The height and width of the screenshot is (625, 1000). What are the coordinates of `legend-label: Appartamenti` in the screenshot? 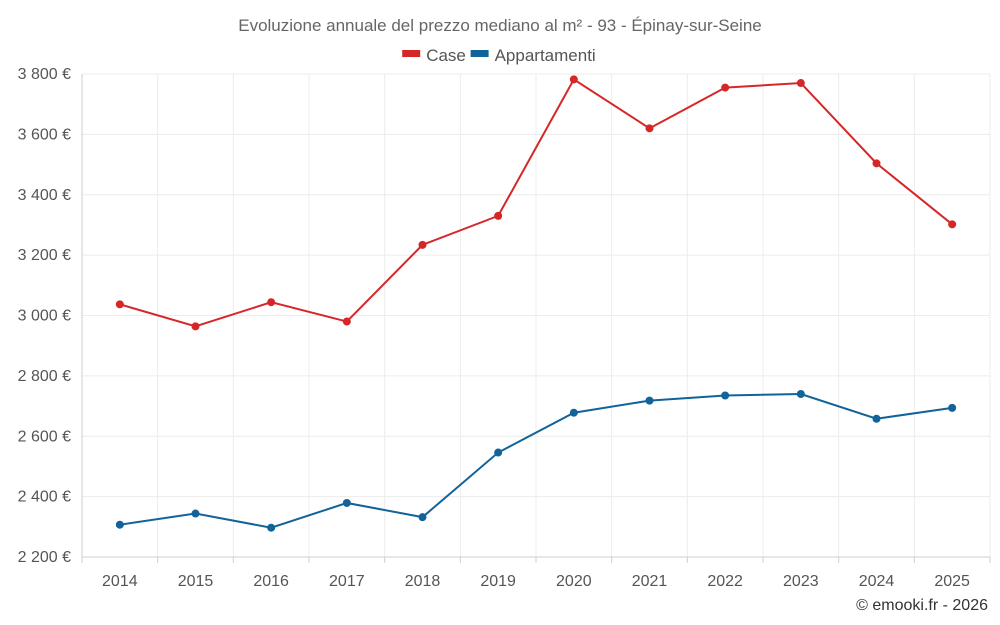 It's located at (545, 55).